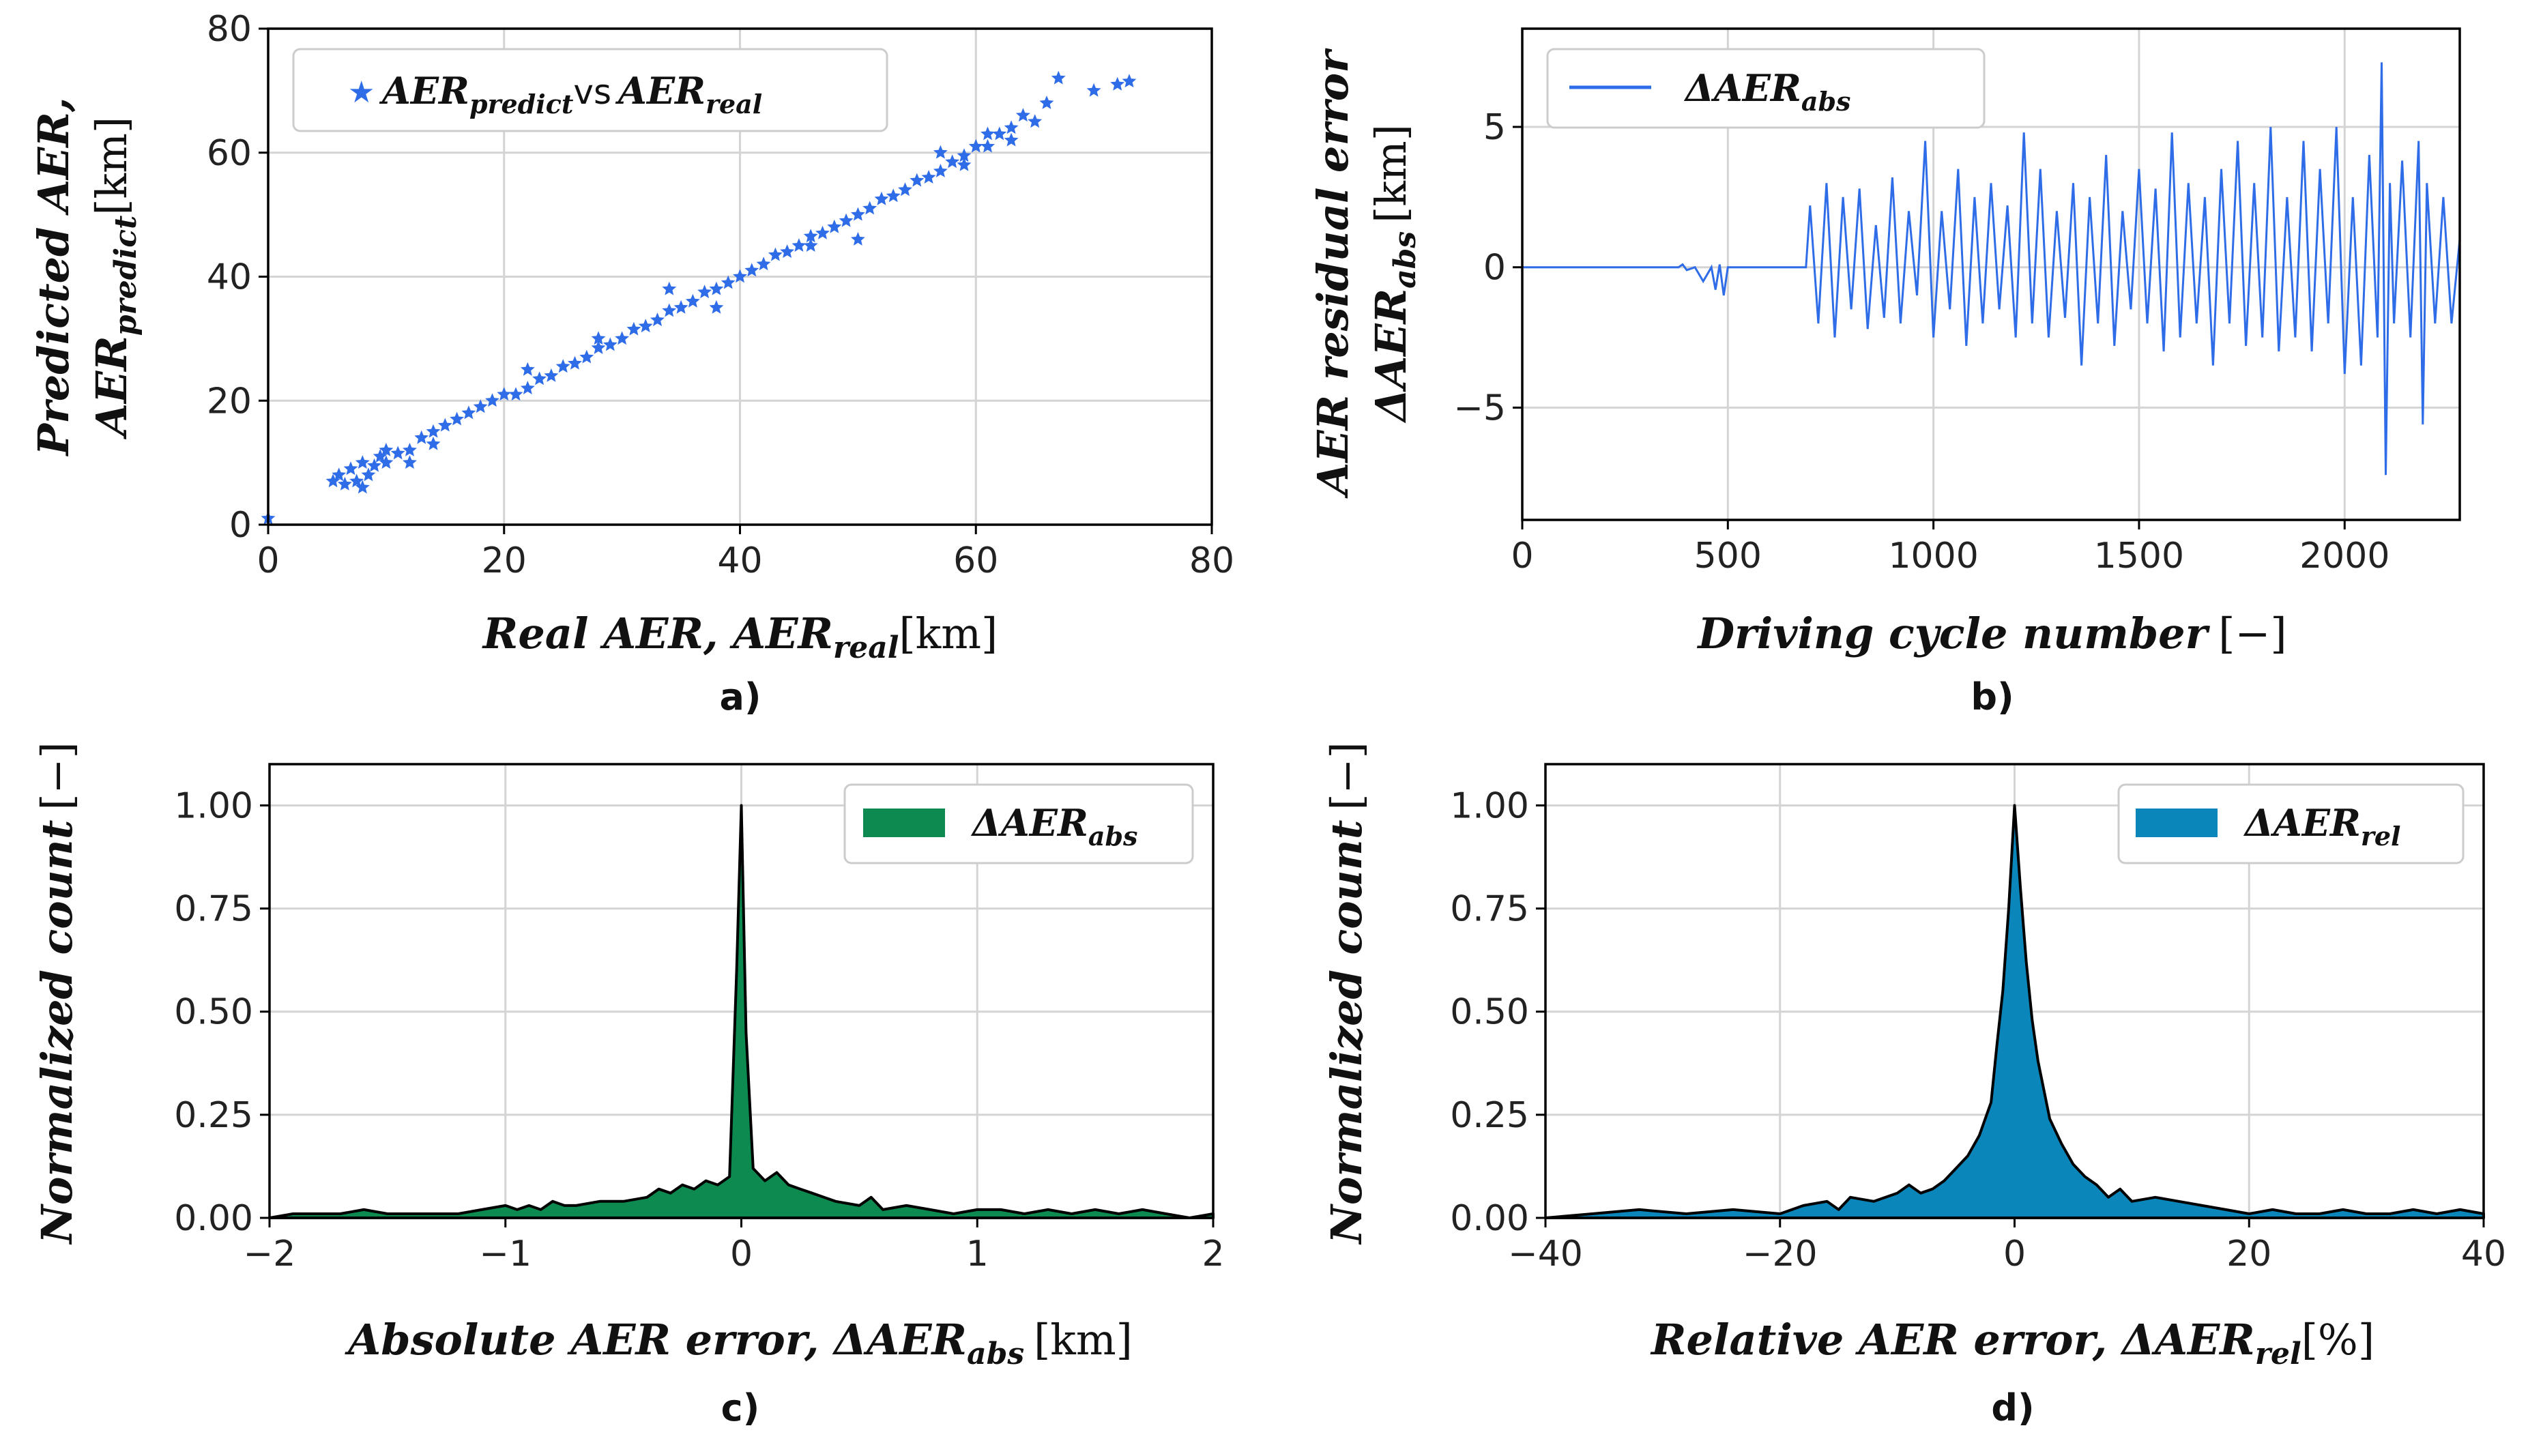 The width and height of the screenshot is (2528, 1456). Describe the element at coordinates (1545, 1254) in the screenshot. I see `x-tick-label: −40` at that location.